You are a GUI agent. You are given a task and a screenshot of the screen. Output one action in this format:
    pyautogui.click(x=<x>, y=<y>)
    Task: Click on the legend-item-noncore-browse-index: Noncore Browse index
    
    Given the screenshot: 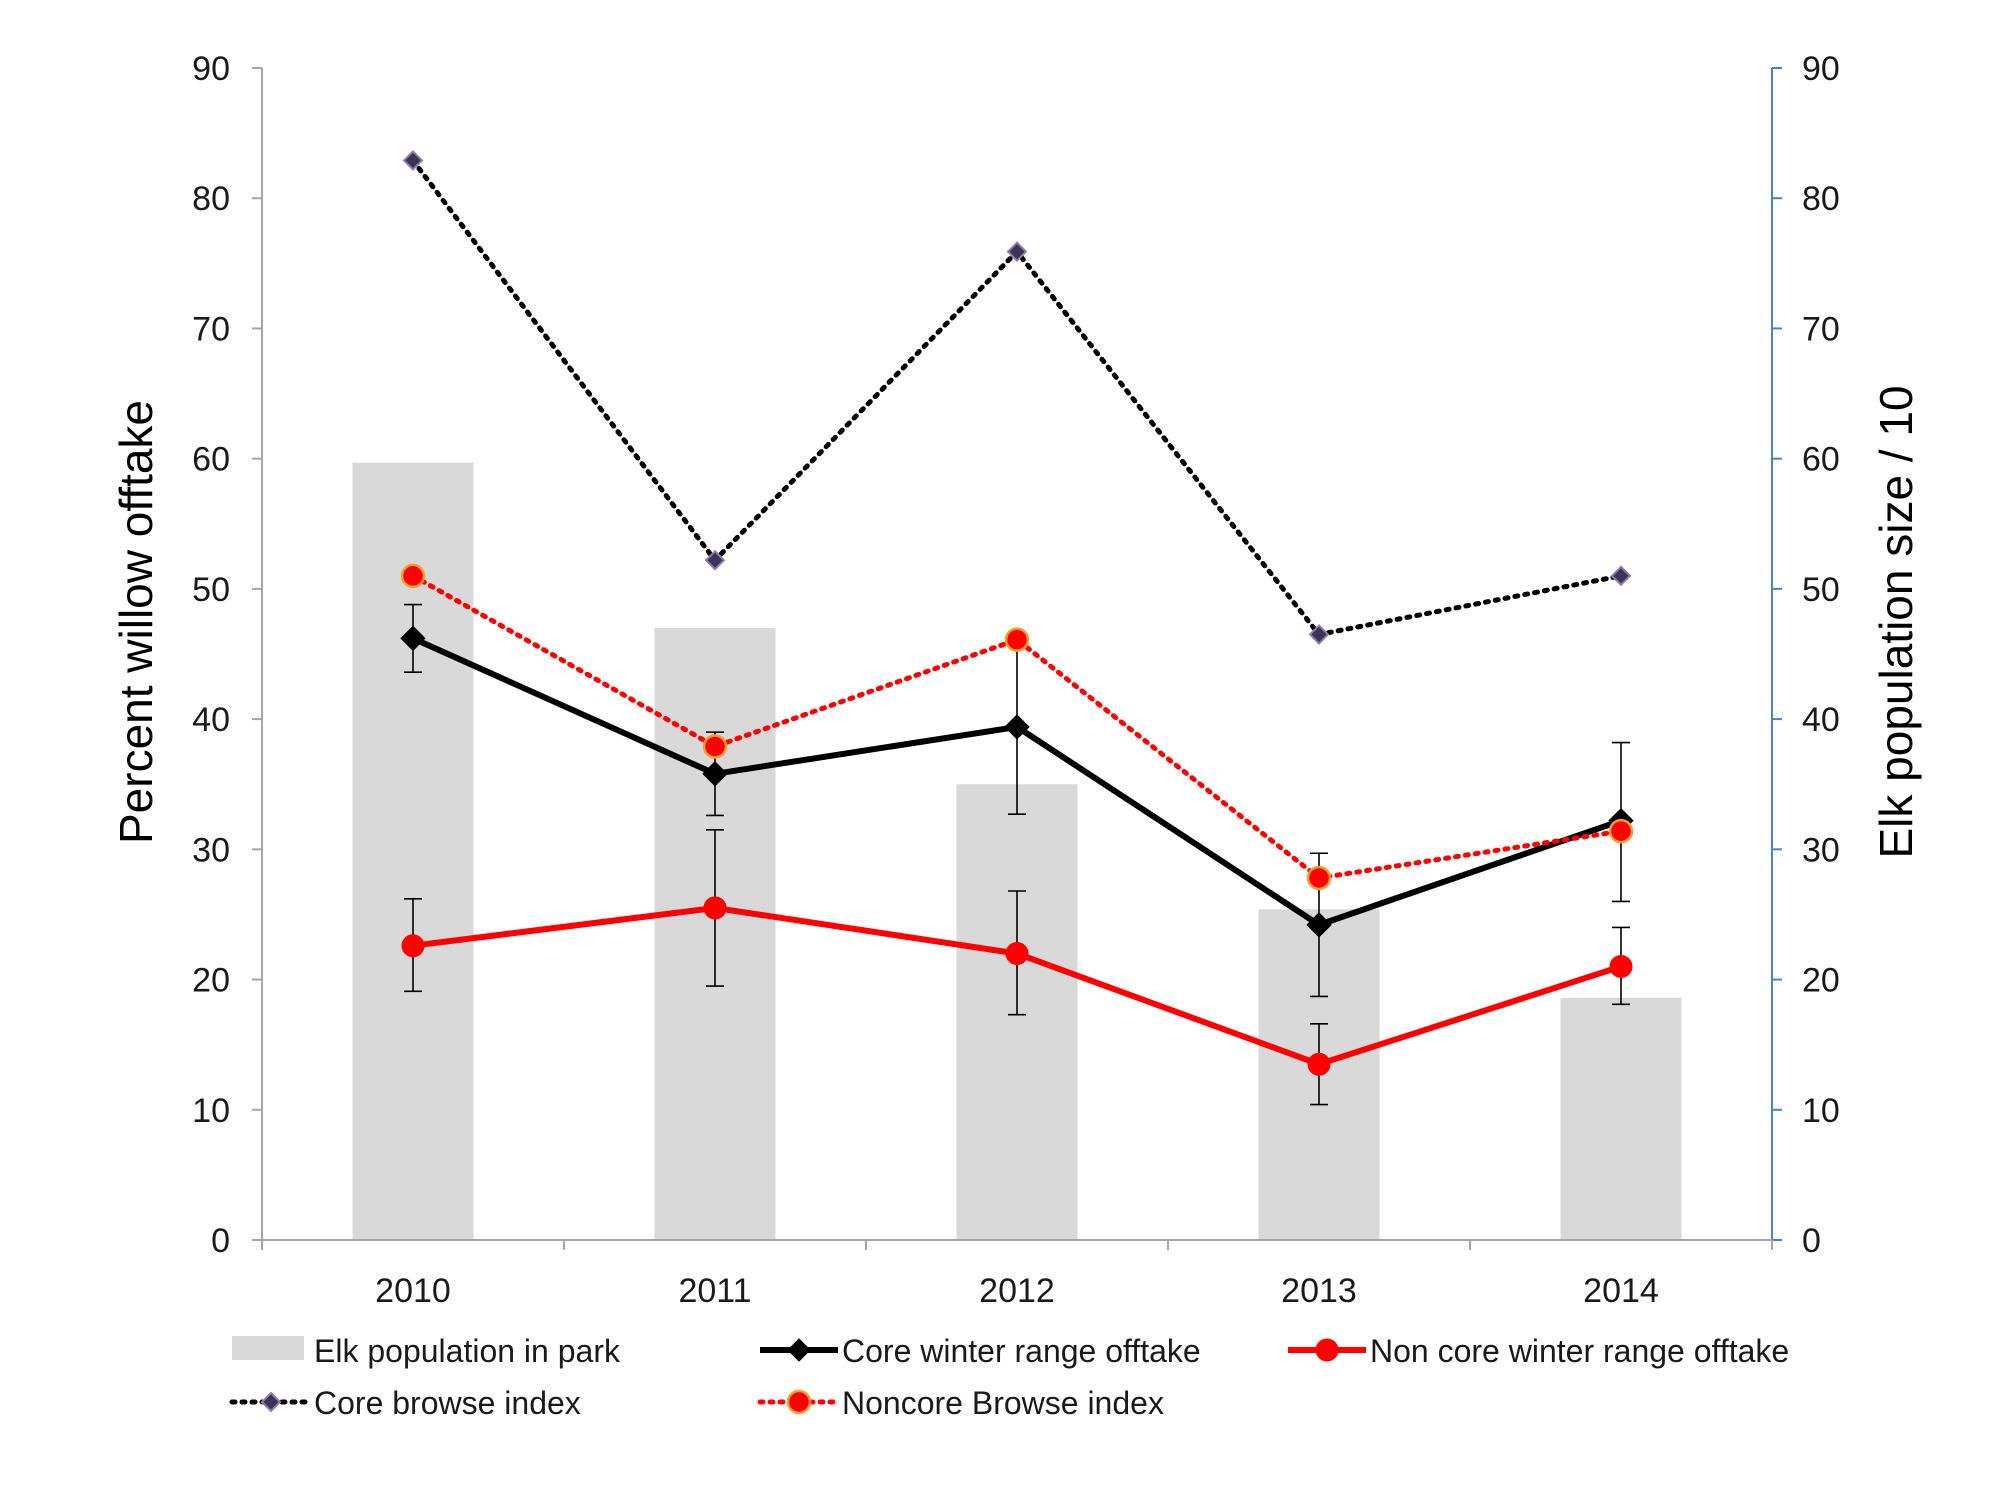 What is the action you would take?
    pyautogui.click(x=960, y=1403)
    